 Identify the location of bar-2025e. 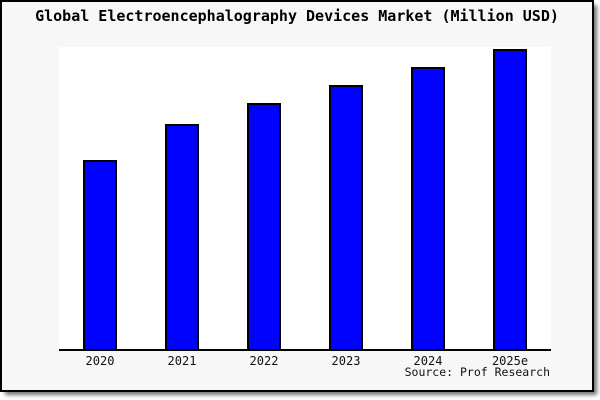
(510, 199).